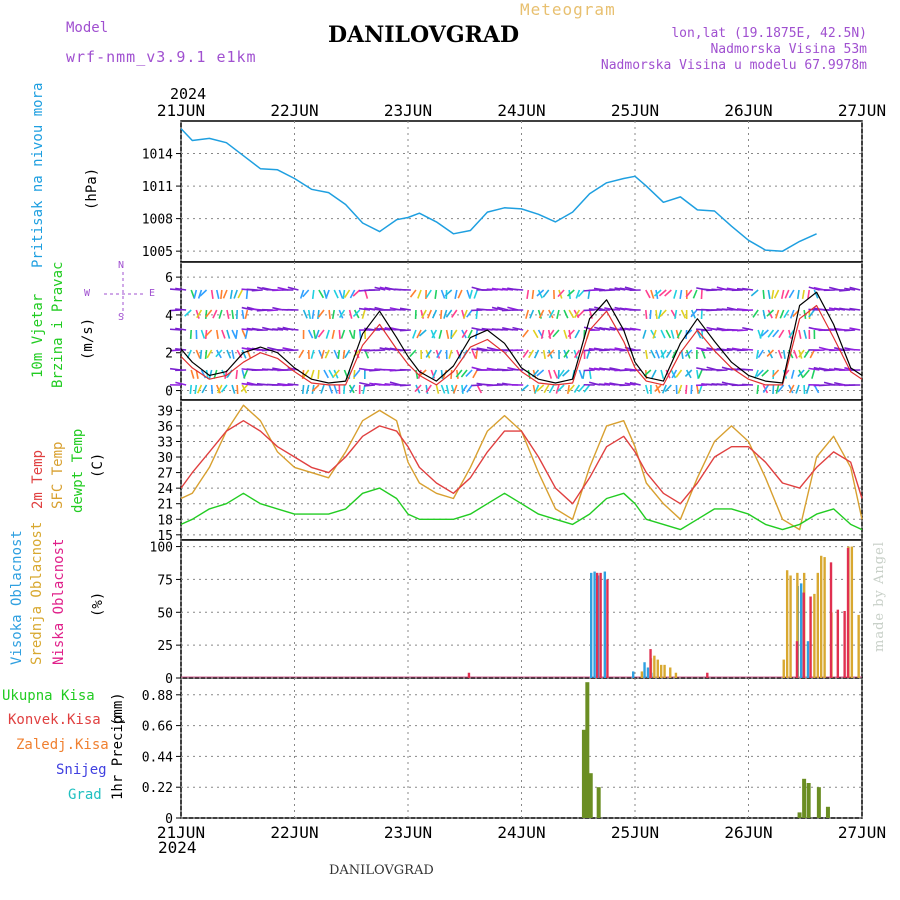 The width and height of the screenshot is (900, 900). I want to click on dewpoint-line, so click(521, 509).